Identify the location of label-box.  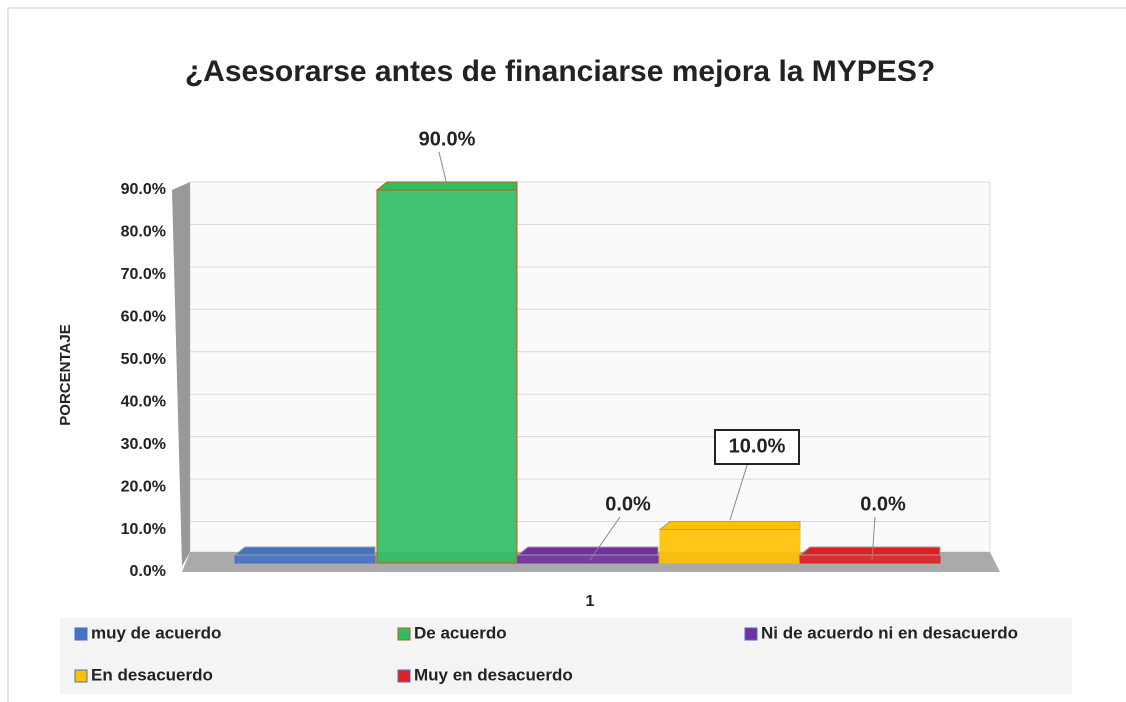
(757, 447).